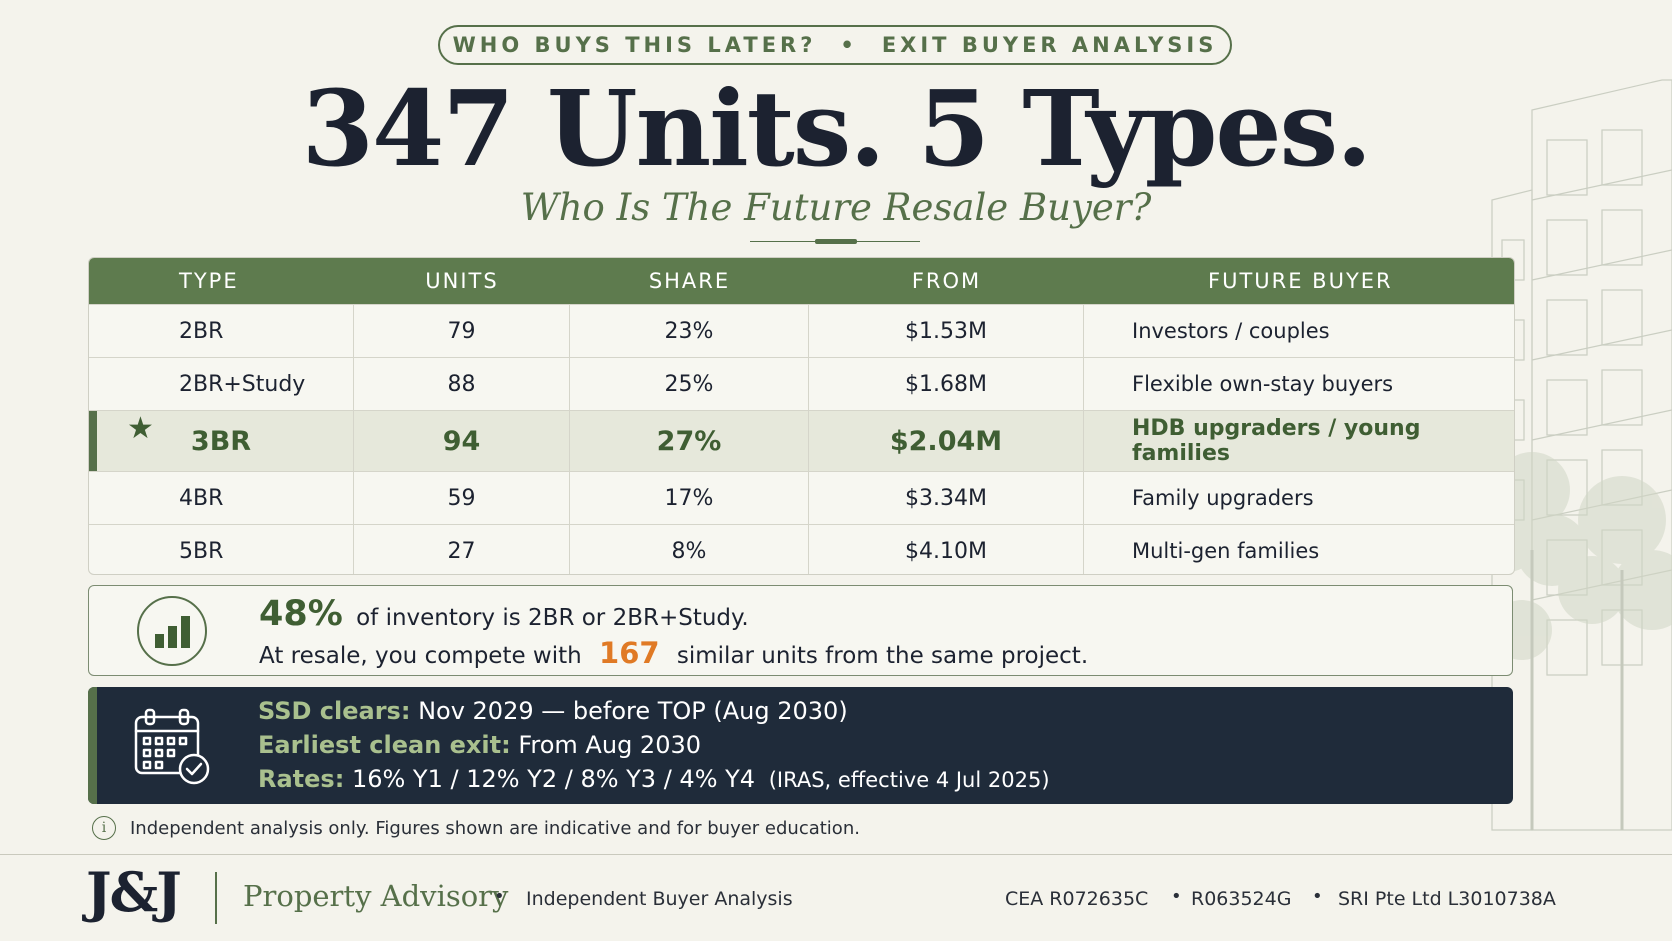 The height and width of the screenshot is (941, 1672). I want to click on insight-line-1-text: of inventory is 2BR or 2BR+Study., so click(552, 618).